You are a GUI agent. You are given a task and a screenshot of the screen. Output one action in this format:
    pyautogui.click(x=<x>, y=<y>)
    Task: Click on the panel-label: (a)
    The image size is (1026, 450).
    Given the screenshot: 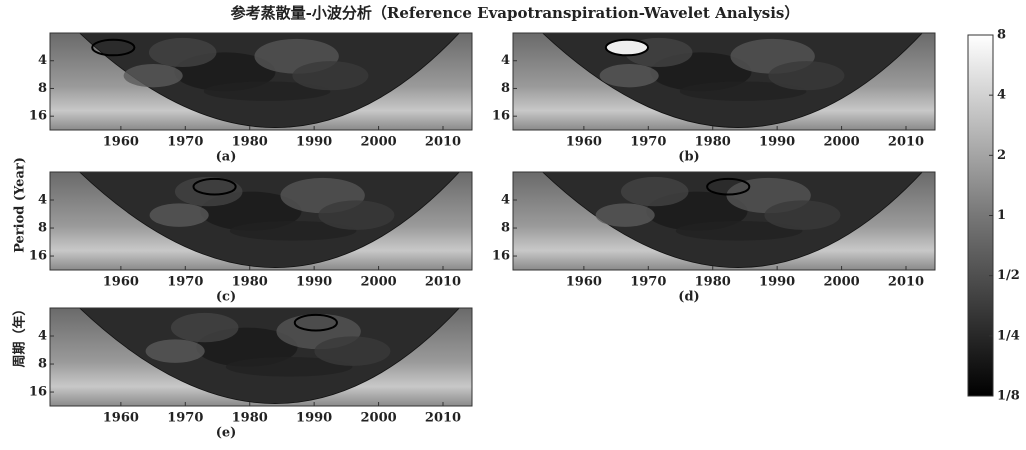 What is the action you would take?
    pyautogui.click(x=226, y=157)
    